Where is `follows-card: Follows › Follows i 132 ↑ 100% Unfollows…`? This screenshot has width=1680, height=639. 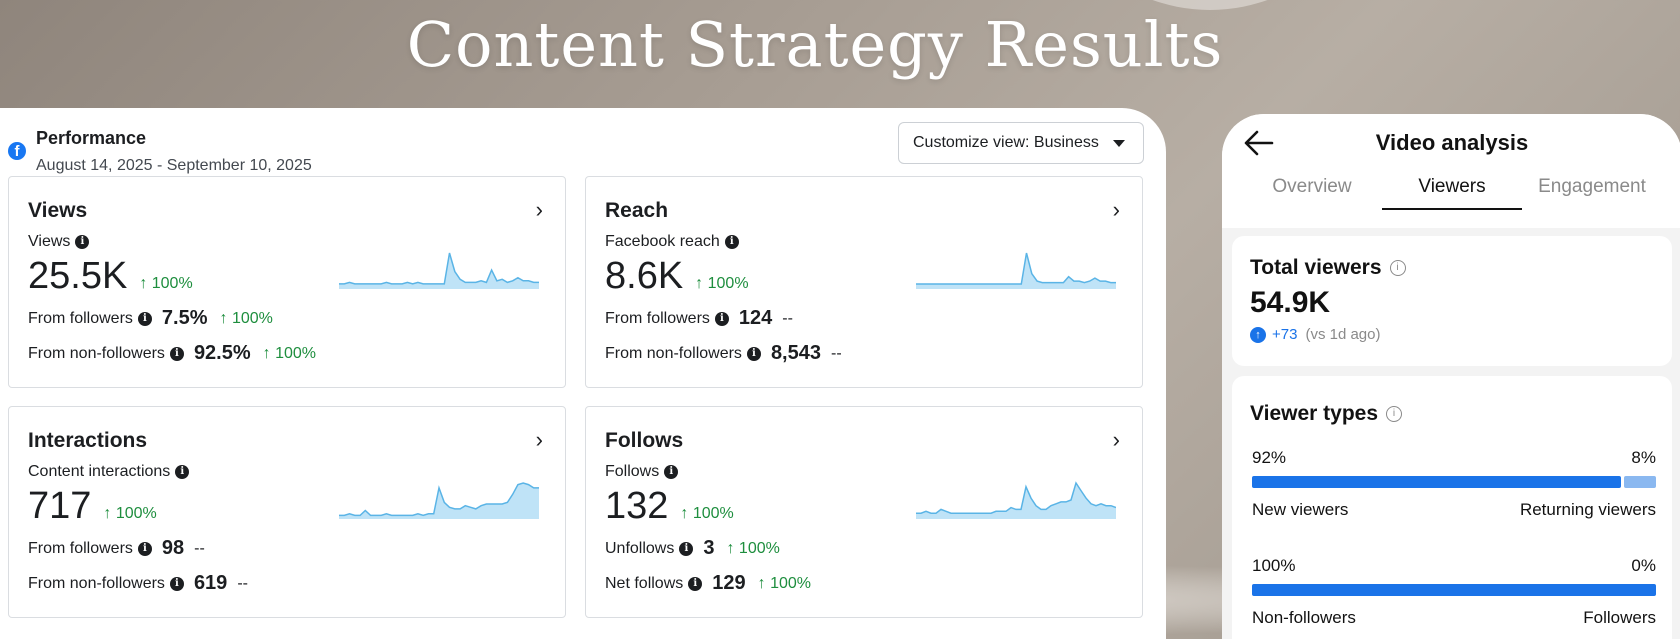
follows-card: Follows › Follows i 132 ↑ 100% Unfollows… is located at coordinates (864, 512).